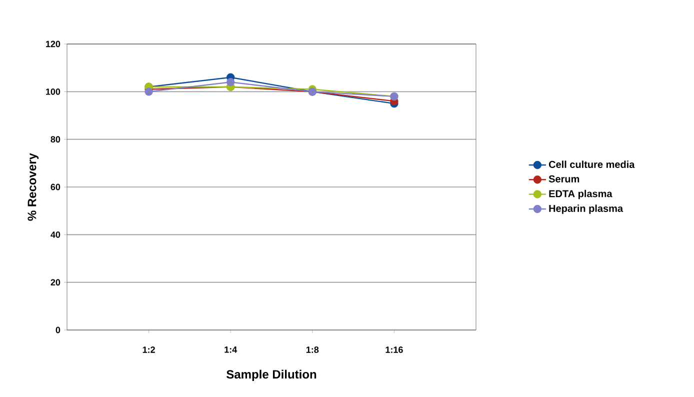 Image resolution: width=694 pixels, height=397 pixels. Describe the element at coordinates (312, 349) in the screenshot. I see `x-tick-label: 1:8` at that location.